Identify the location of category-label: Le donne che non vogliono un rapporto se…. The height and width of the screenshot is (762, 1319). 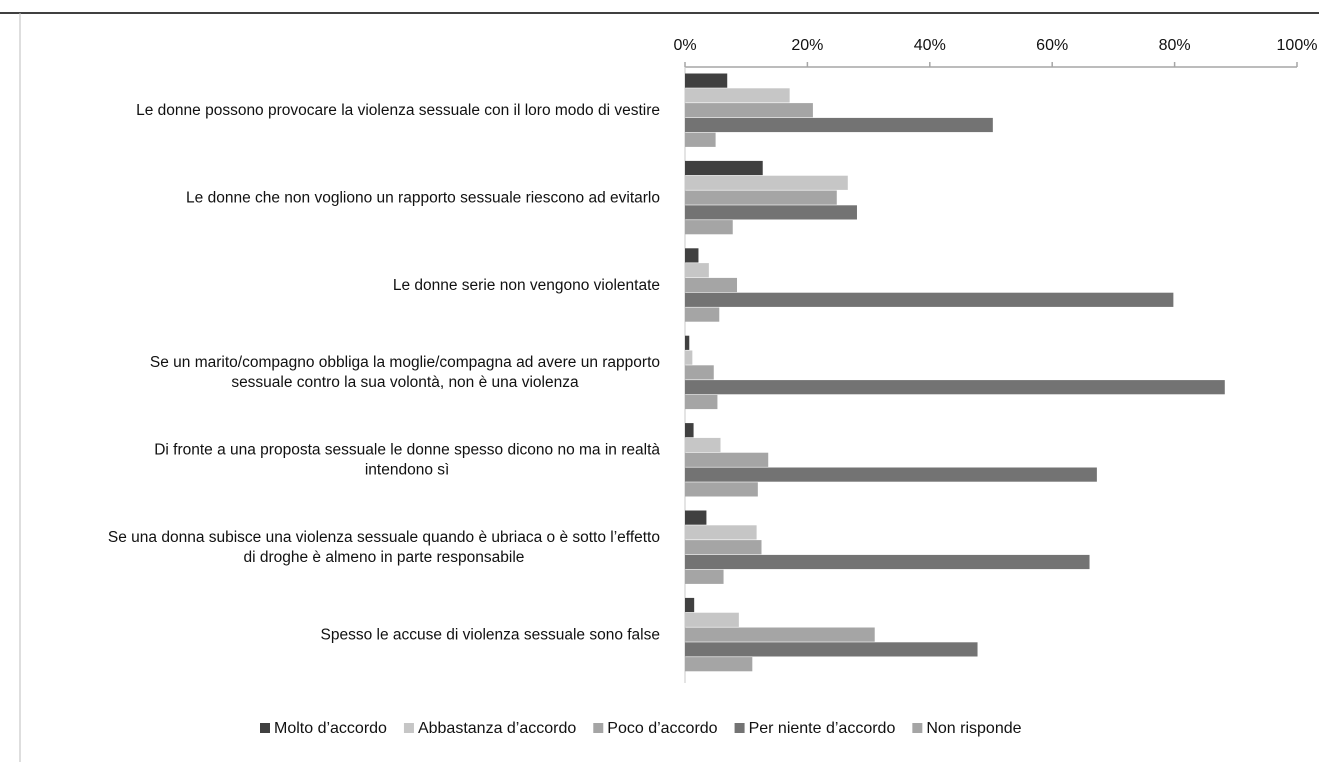
(423, 197).